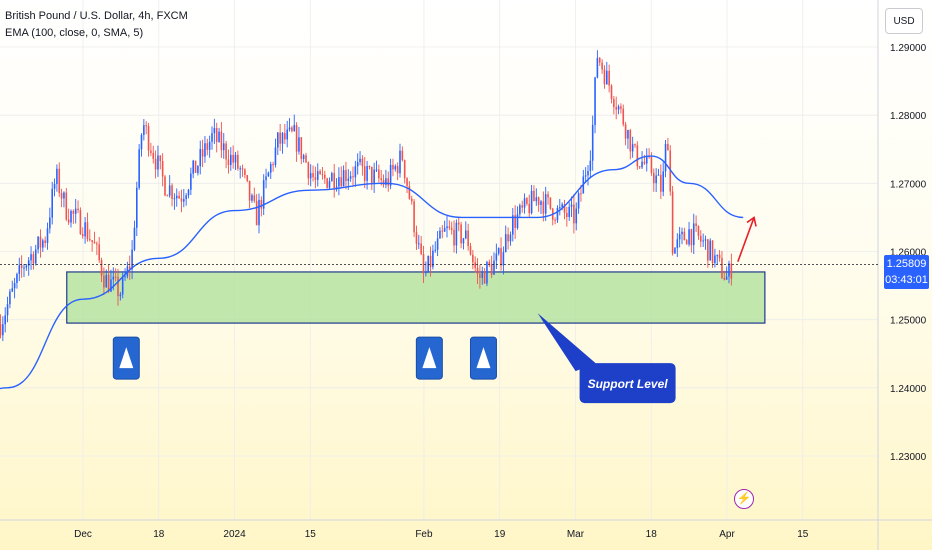 The image size is (932, 550). What do you see at coordinates (74, 33) in the screenshot?
I see `indicator-legend: EMA (100, close, 0, SMA, 5)` at bounding box center [74, 33].